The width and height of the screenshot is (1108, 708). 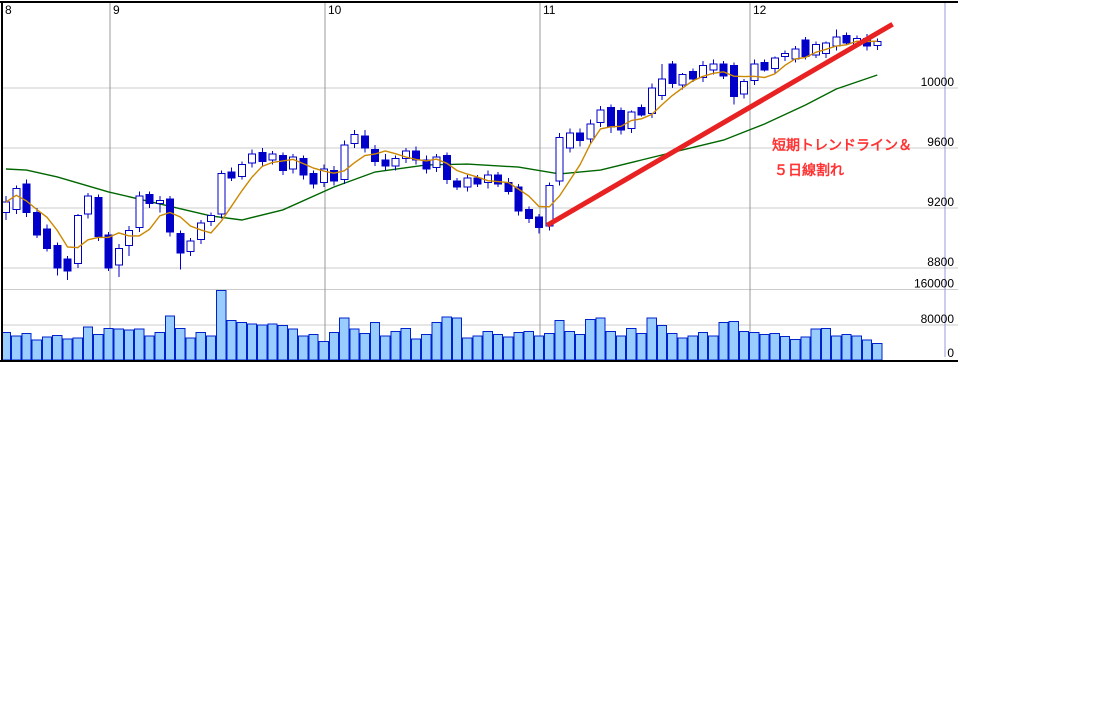 I want to click on trendline-annotation-line2: ５日線割れ, so click(x=809, y=170).